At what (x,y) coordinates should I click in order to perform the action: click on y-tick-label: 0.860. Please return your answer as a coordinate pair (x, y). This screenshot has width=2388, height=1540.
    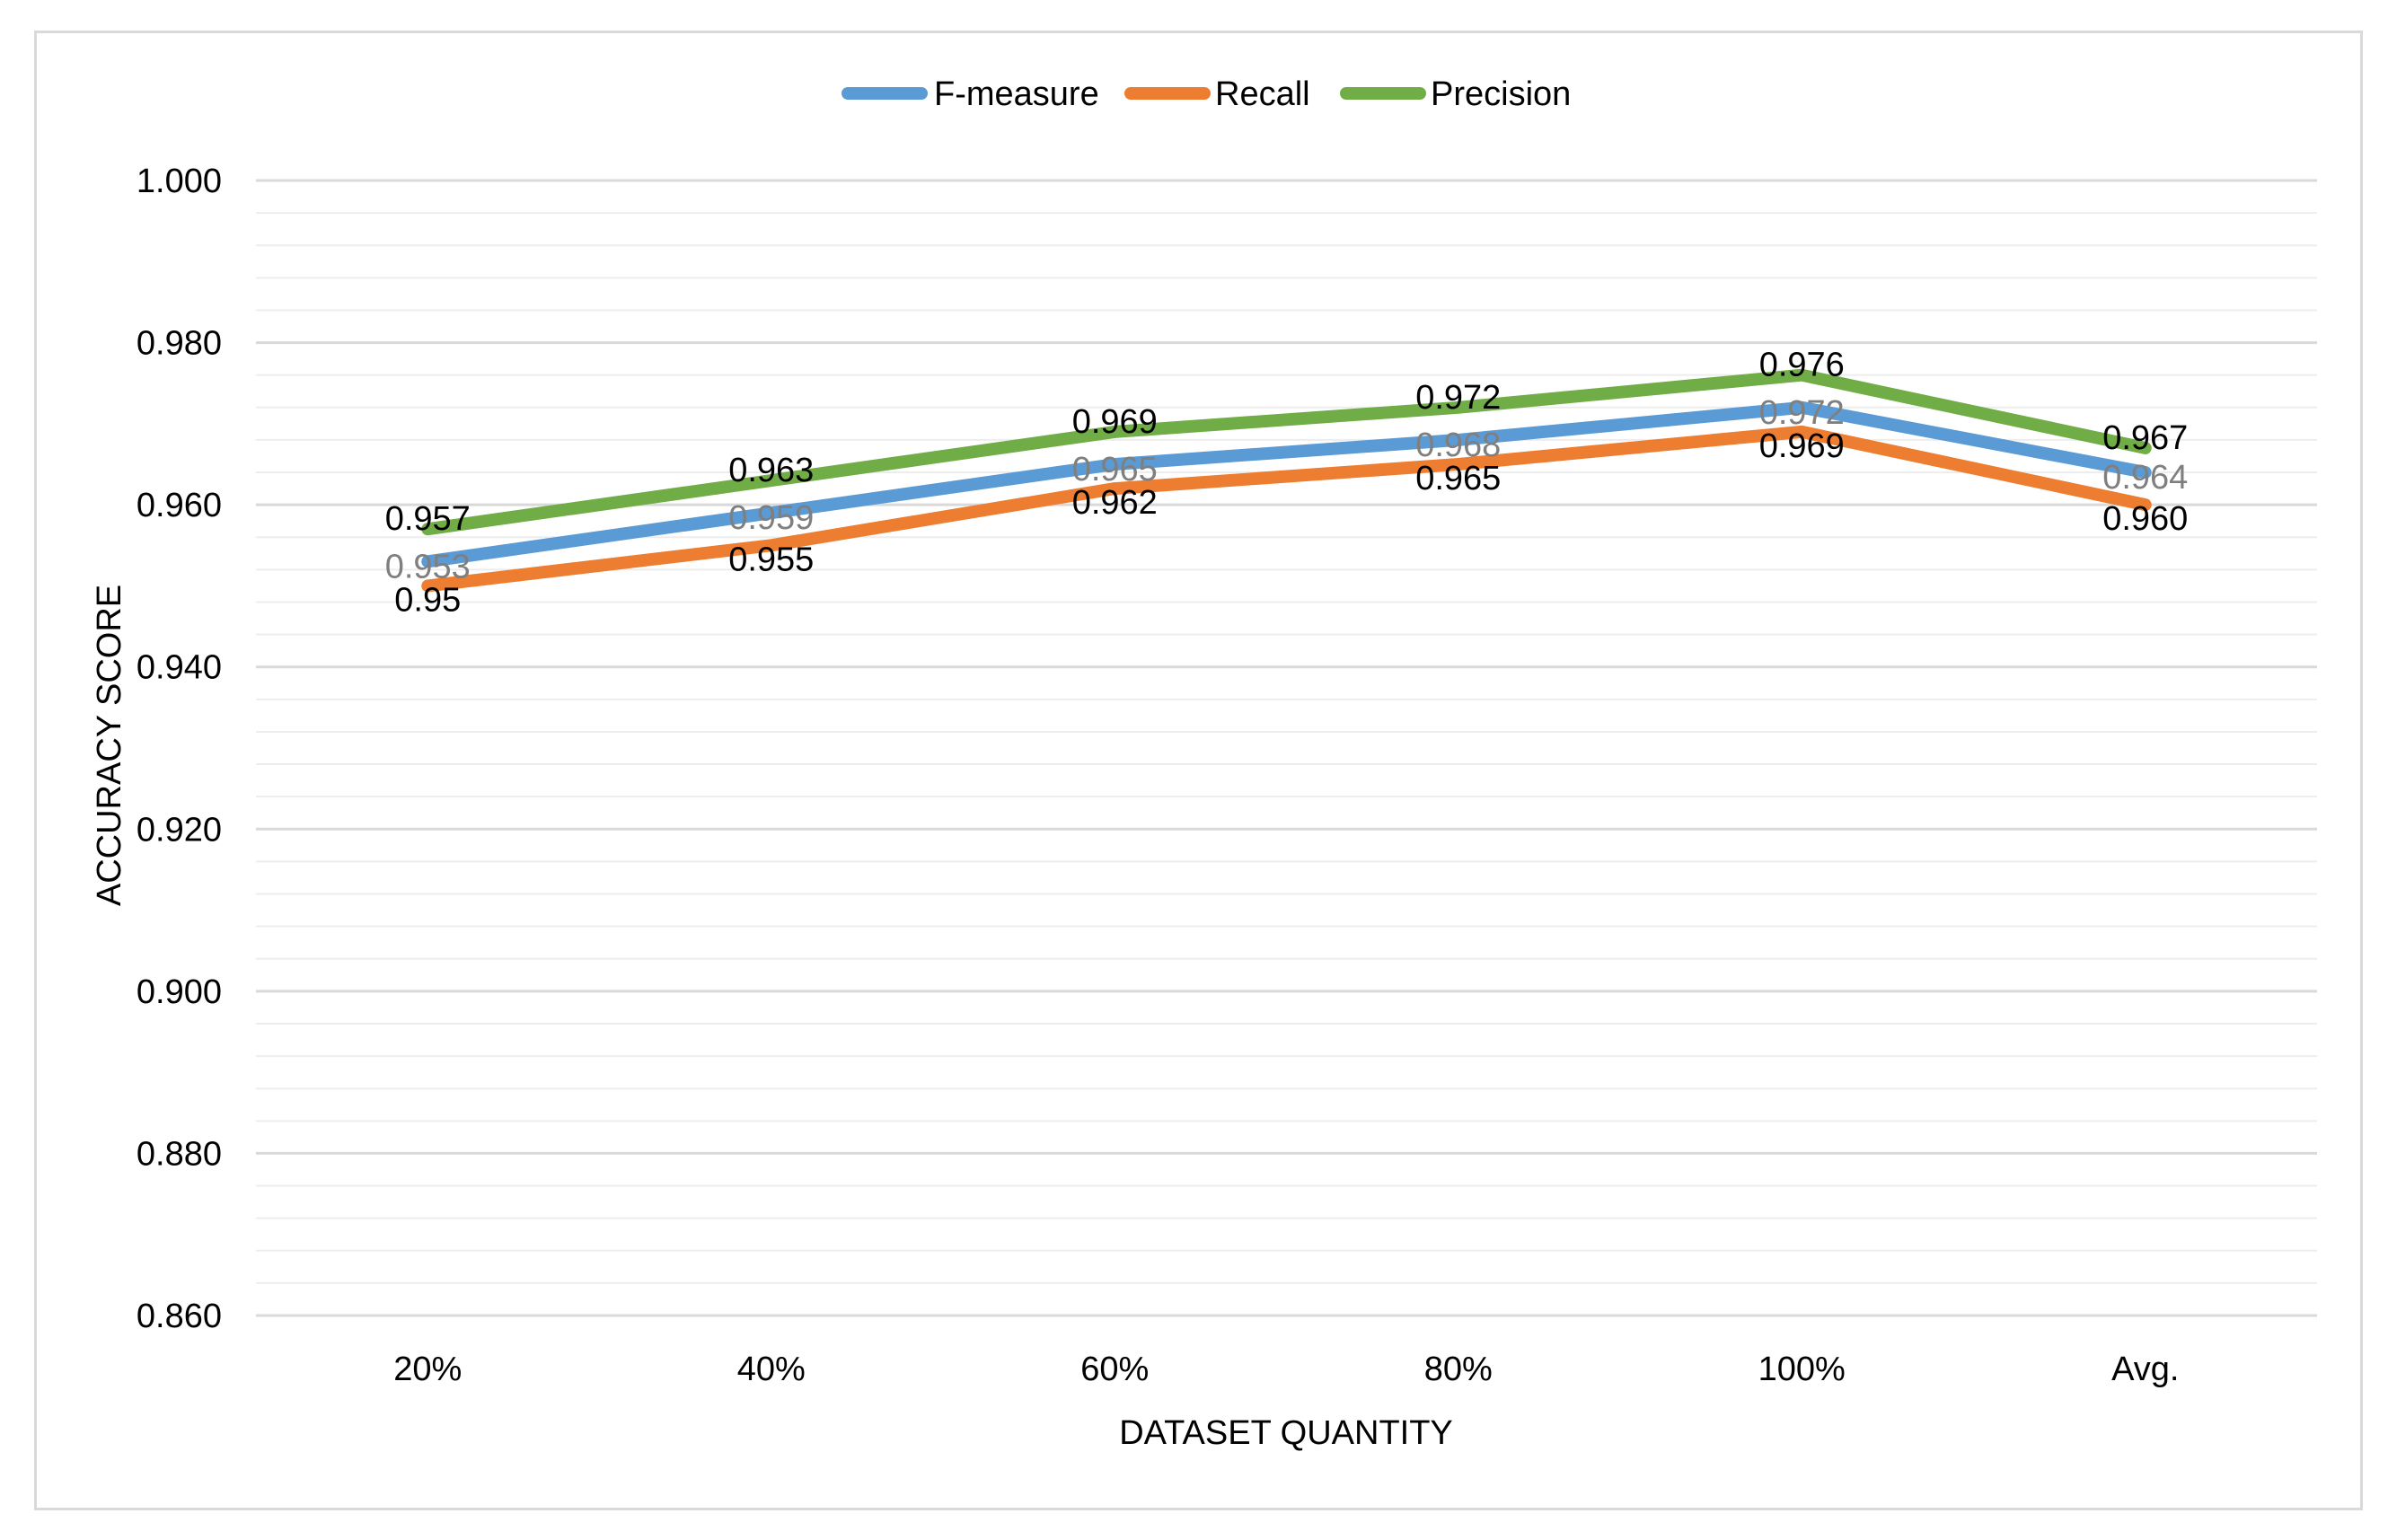
    Looking at the image, I should click on (180, 1316).